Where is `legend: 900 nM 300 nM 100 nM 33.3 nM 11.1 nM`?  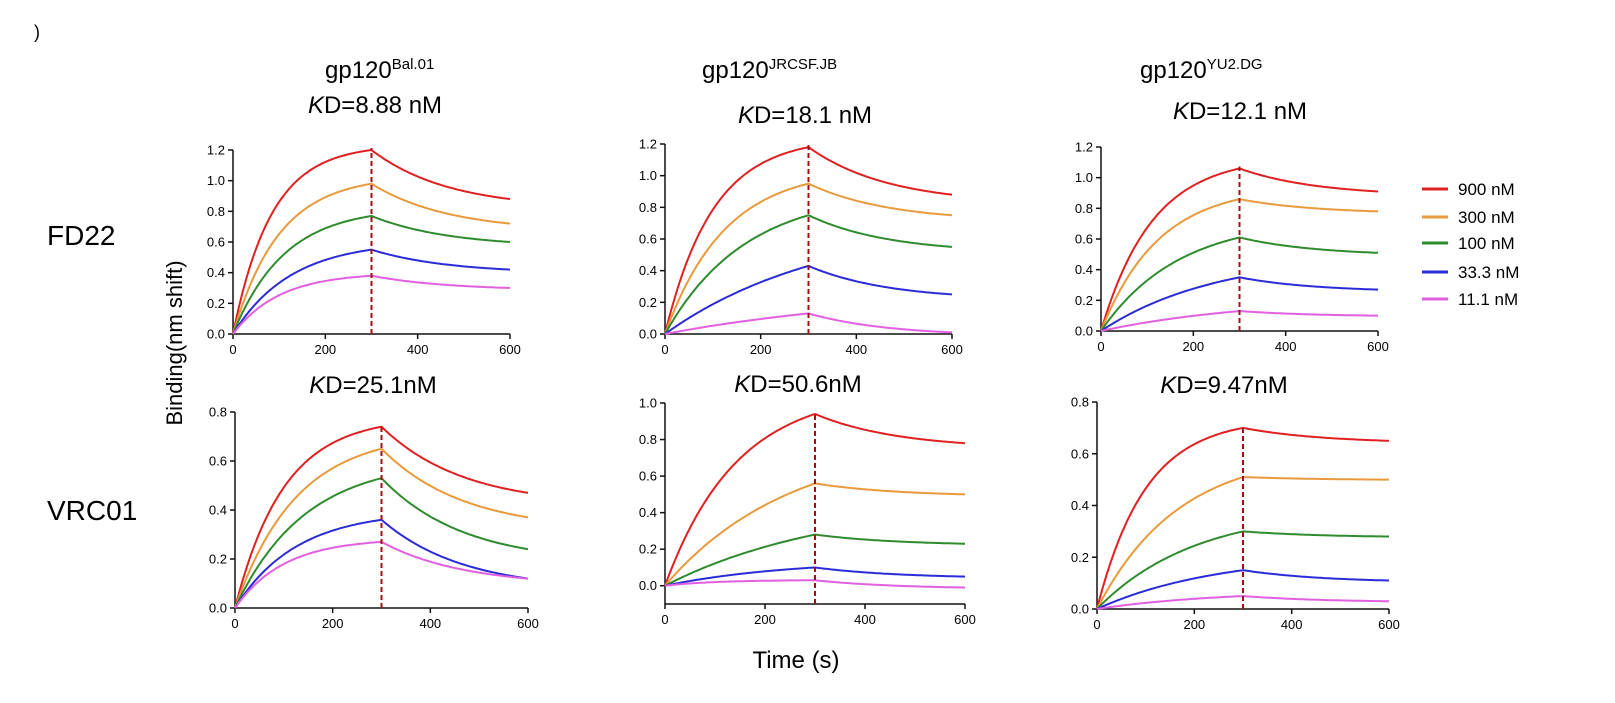 legend: 900 nM 300 nM 100 nM 33.3 nM 11.1 nM is located at coordinates (1470, 244).